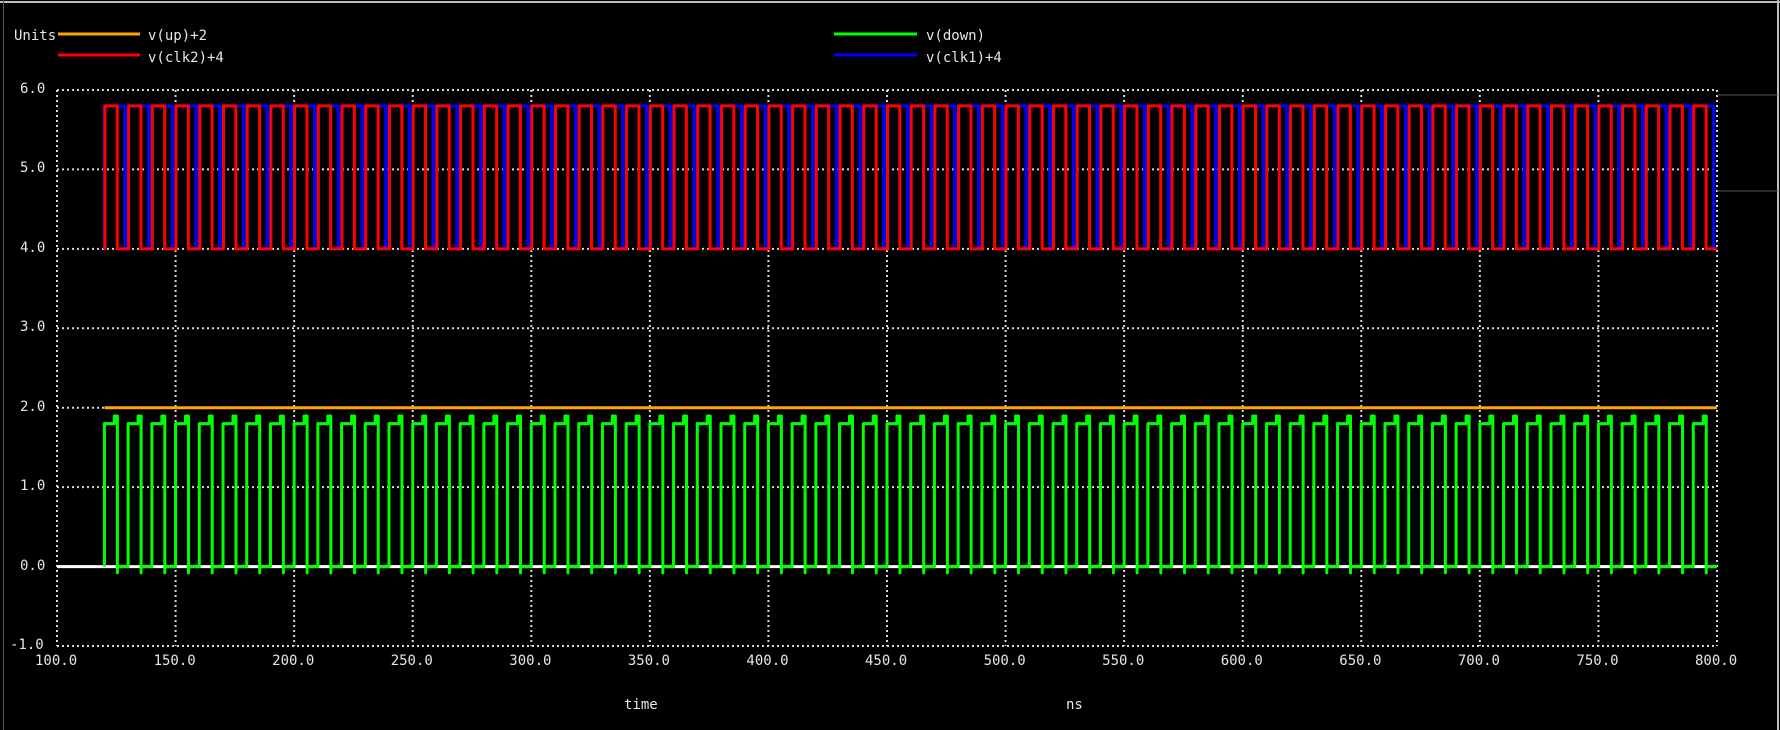 Image resolution: width=1780 pixels, height=730 pixels. What do you see at coordinates (767, 661) in the screenshot?
I see `x-tick-label: 400.0` at bounding box center [767, 661].